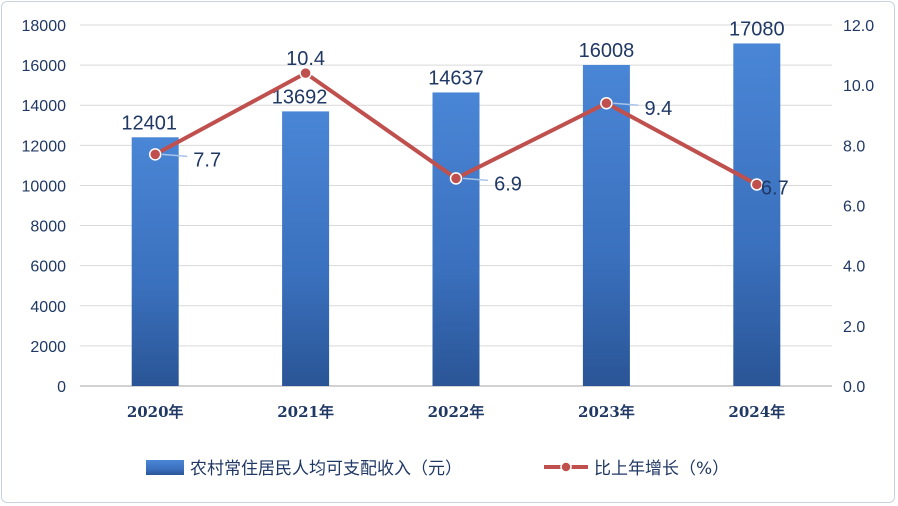 The image size is (898, 506). Describe the element at coordinates (775, 188) in the screenshot. I see `growth-data-label: 6.7` at that location.